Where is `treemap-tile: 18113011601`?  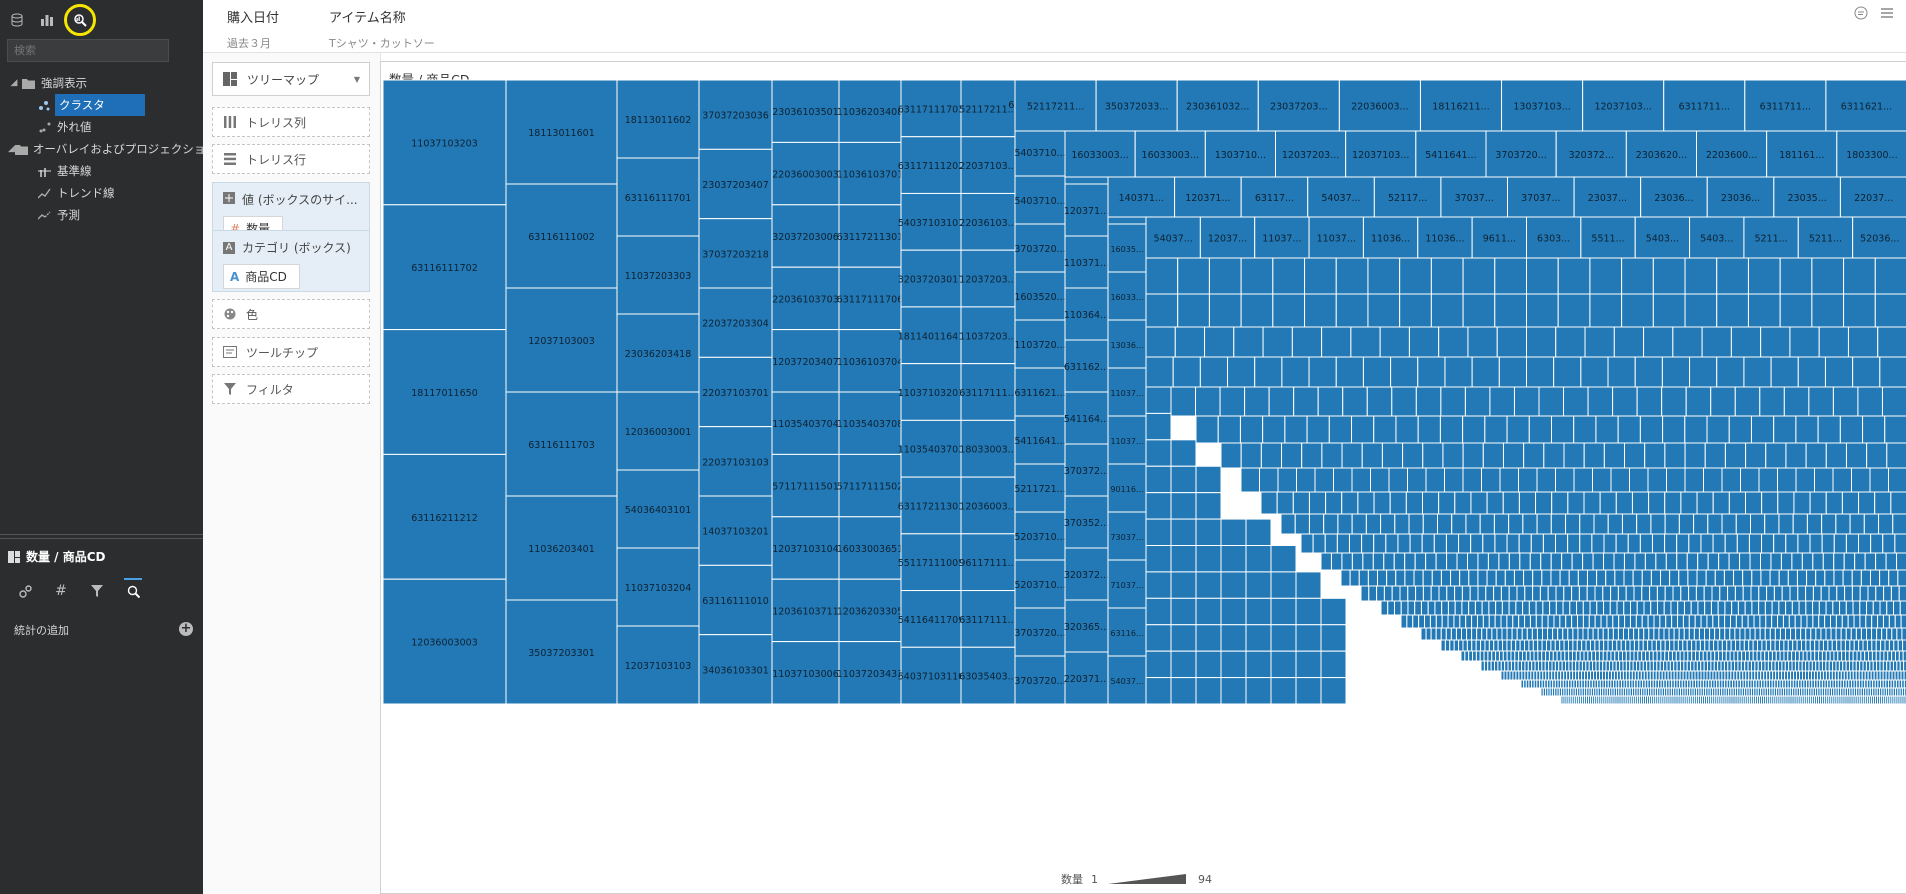 treemap-tile: 18113011601 is located at coordinates (561, 132).